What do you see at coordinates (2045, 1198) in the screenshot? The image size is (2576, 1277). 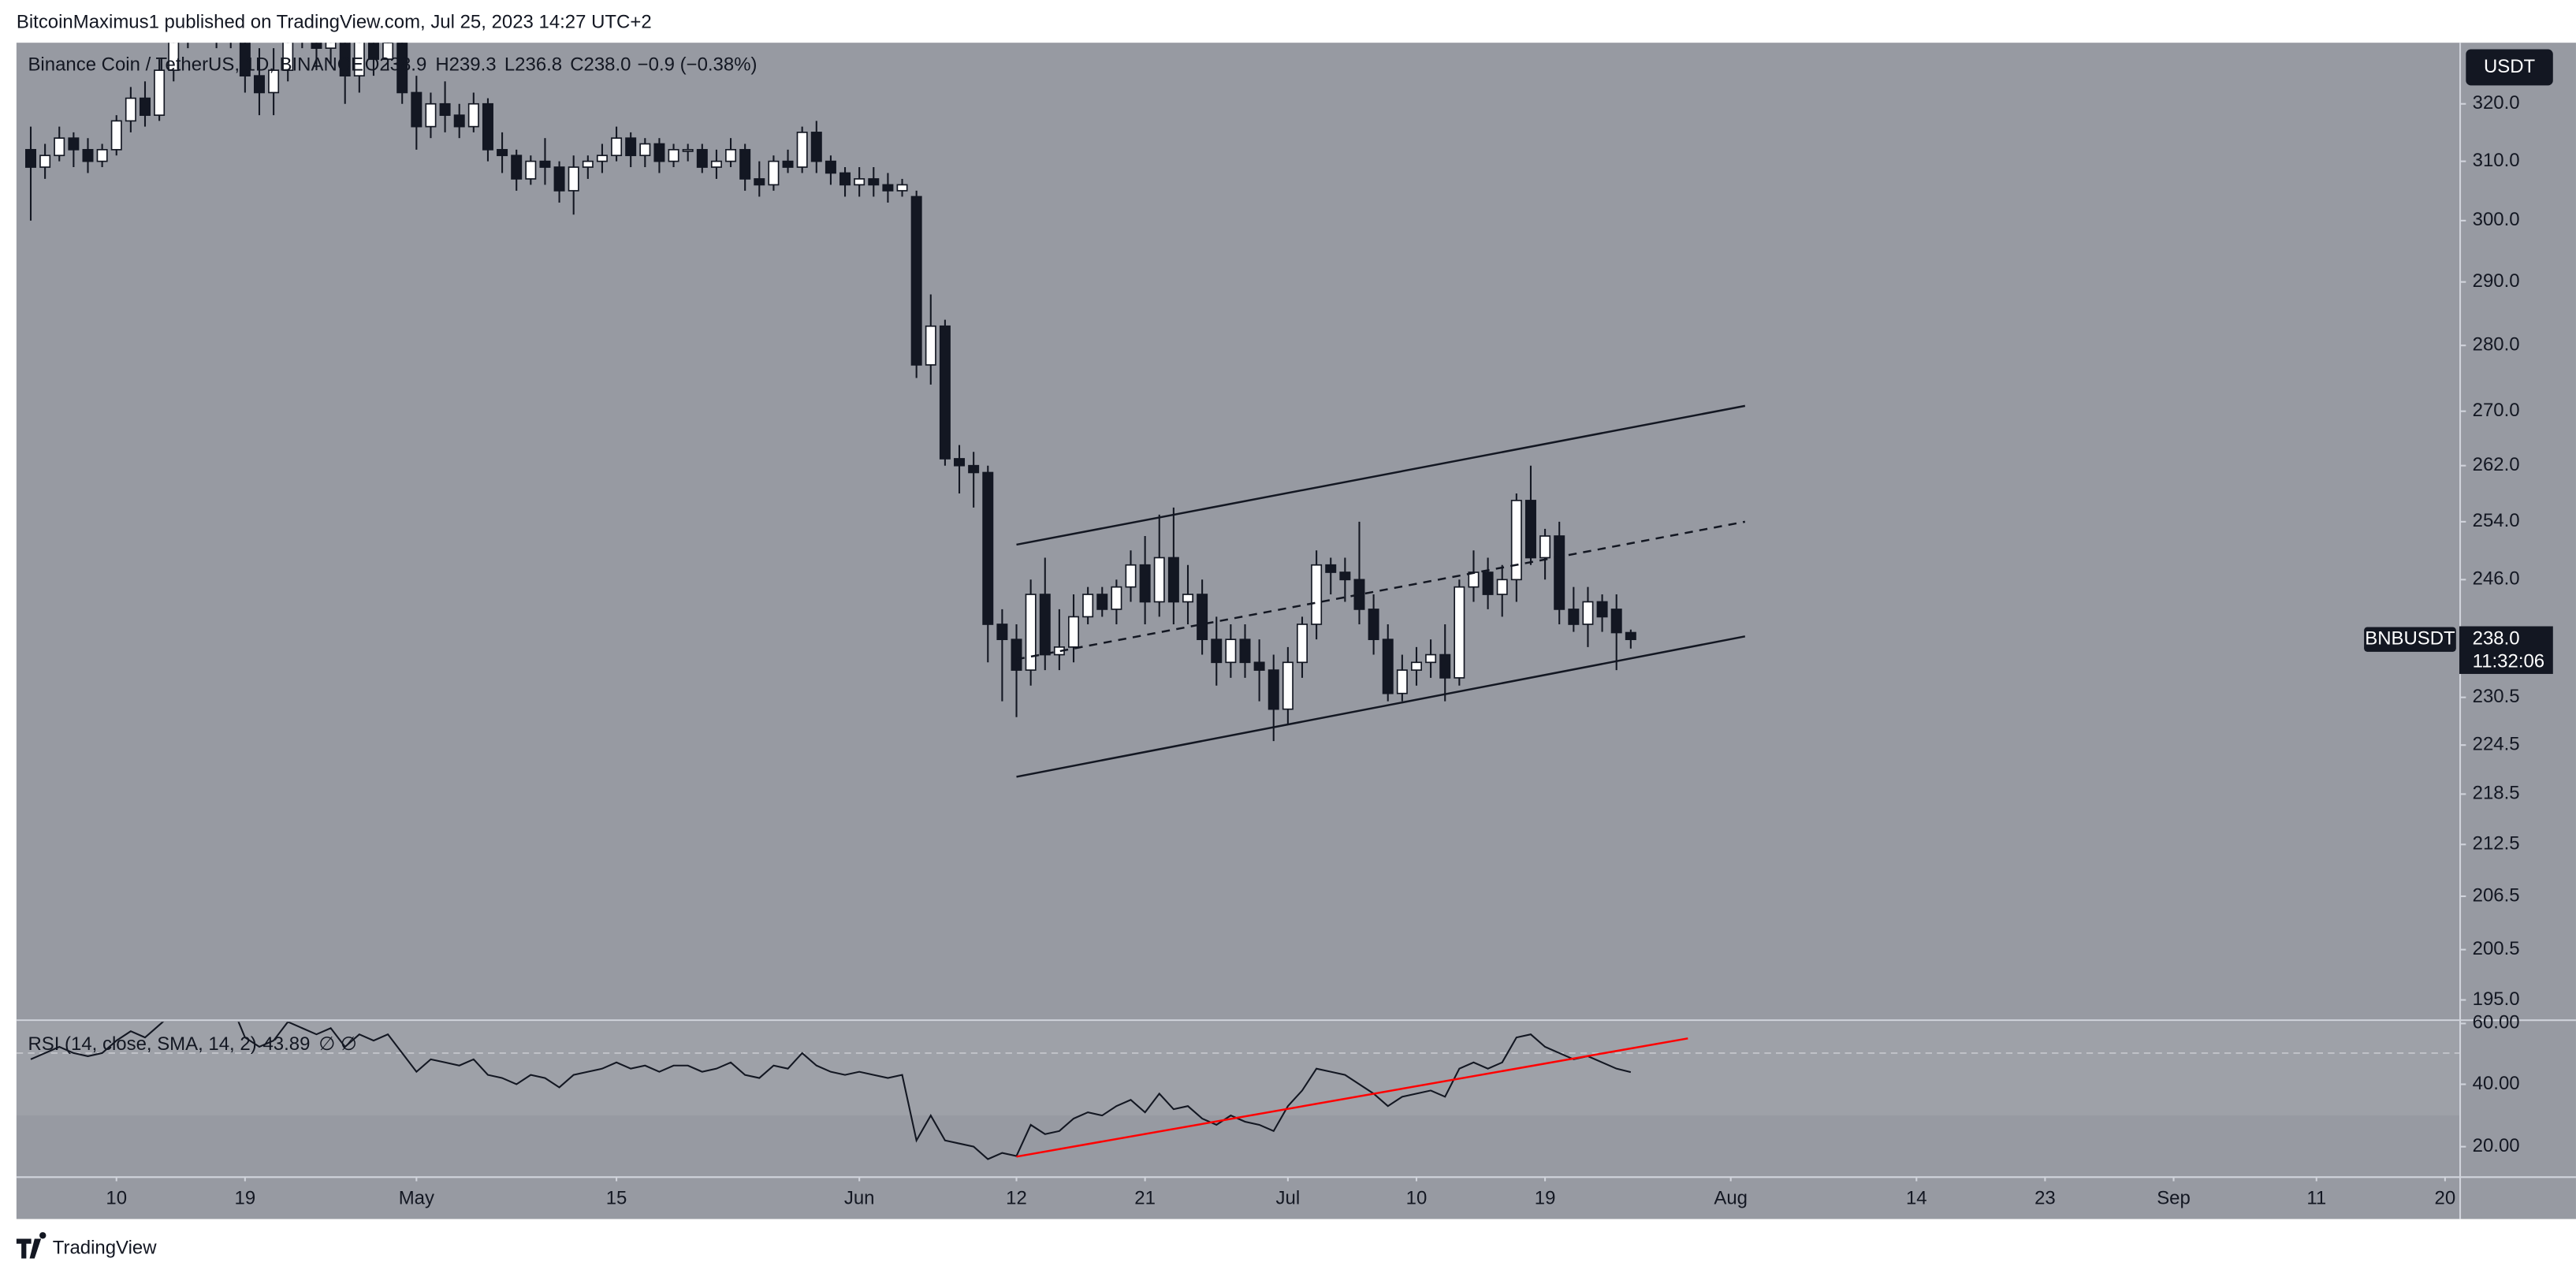 I see `x-tick-label: 23` at bounding box center [2045, 1198].